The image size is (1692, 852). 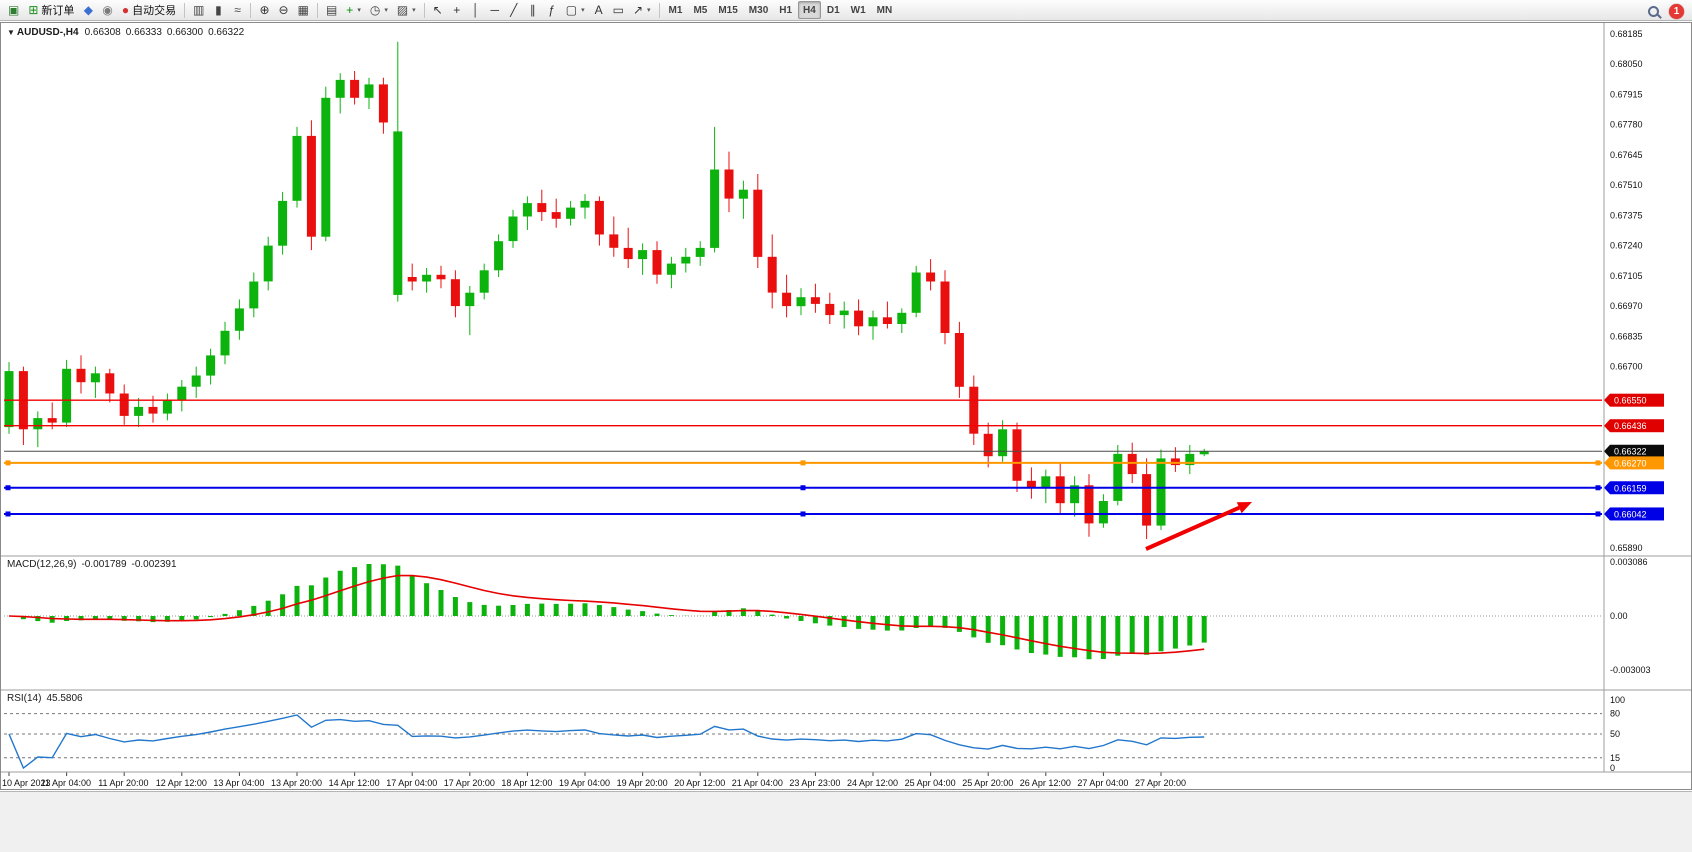 I want to click on svg-text: 0.67645, so click(x=1626, y=155).